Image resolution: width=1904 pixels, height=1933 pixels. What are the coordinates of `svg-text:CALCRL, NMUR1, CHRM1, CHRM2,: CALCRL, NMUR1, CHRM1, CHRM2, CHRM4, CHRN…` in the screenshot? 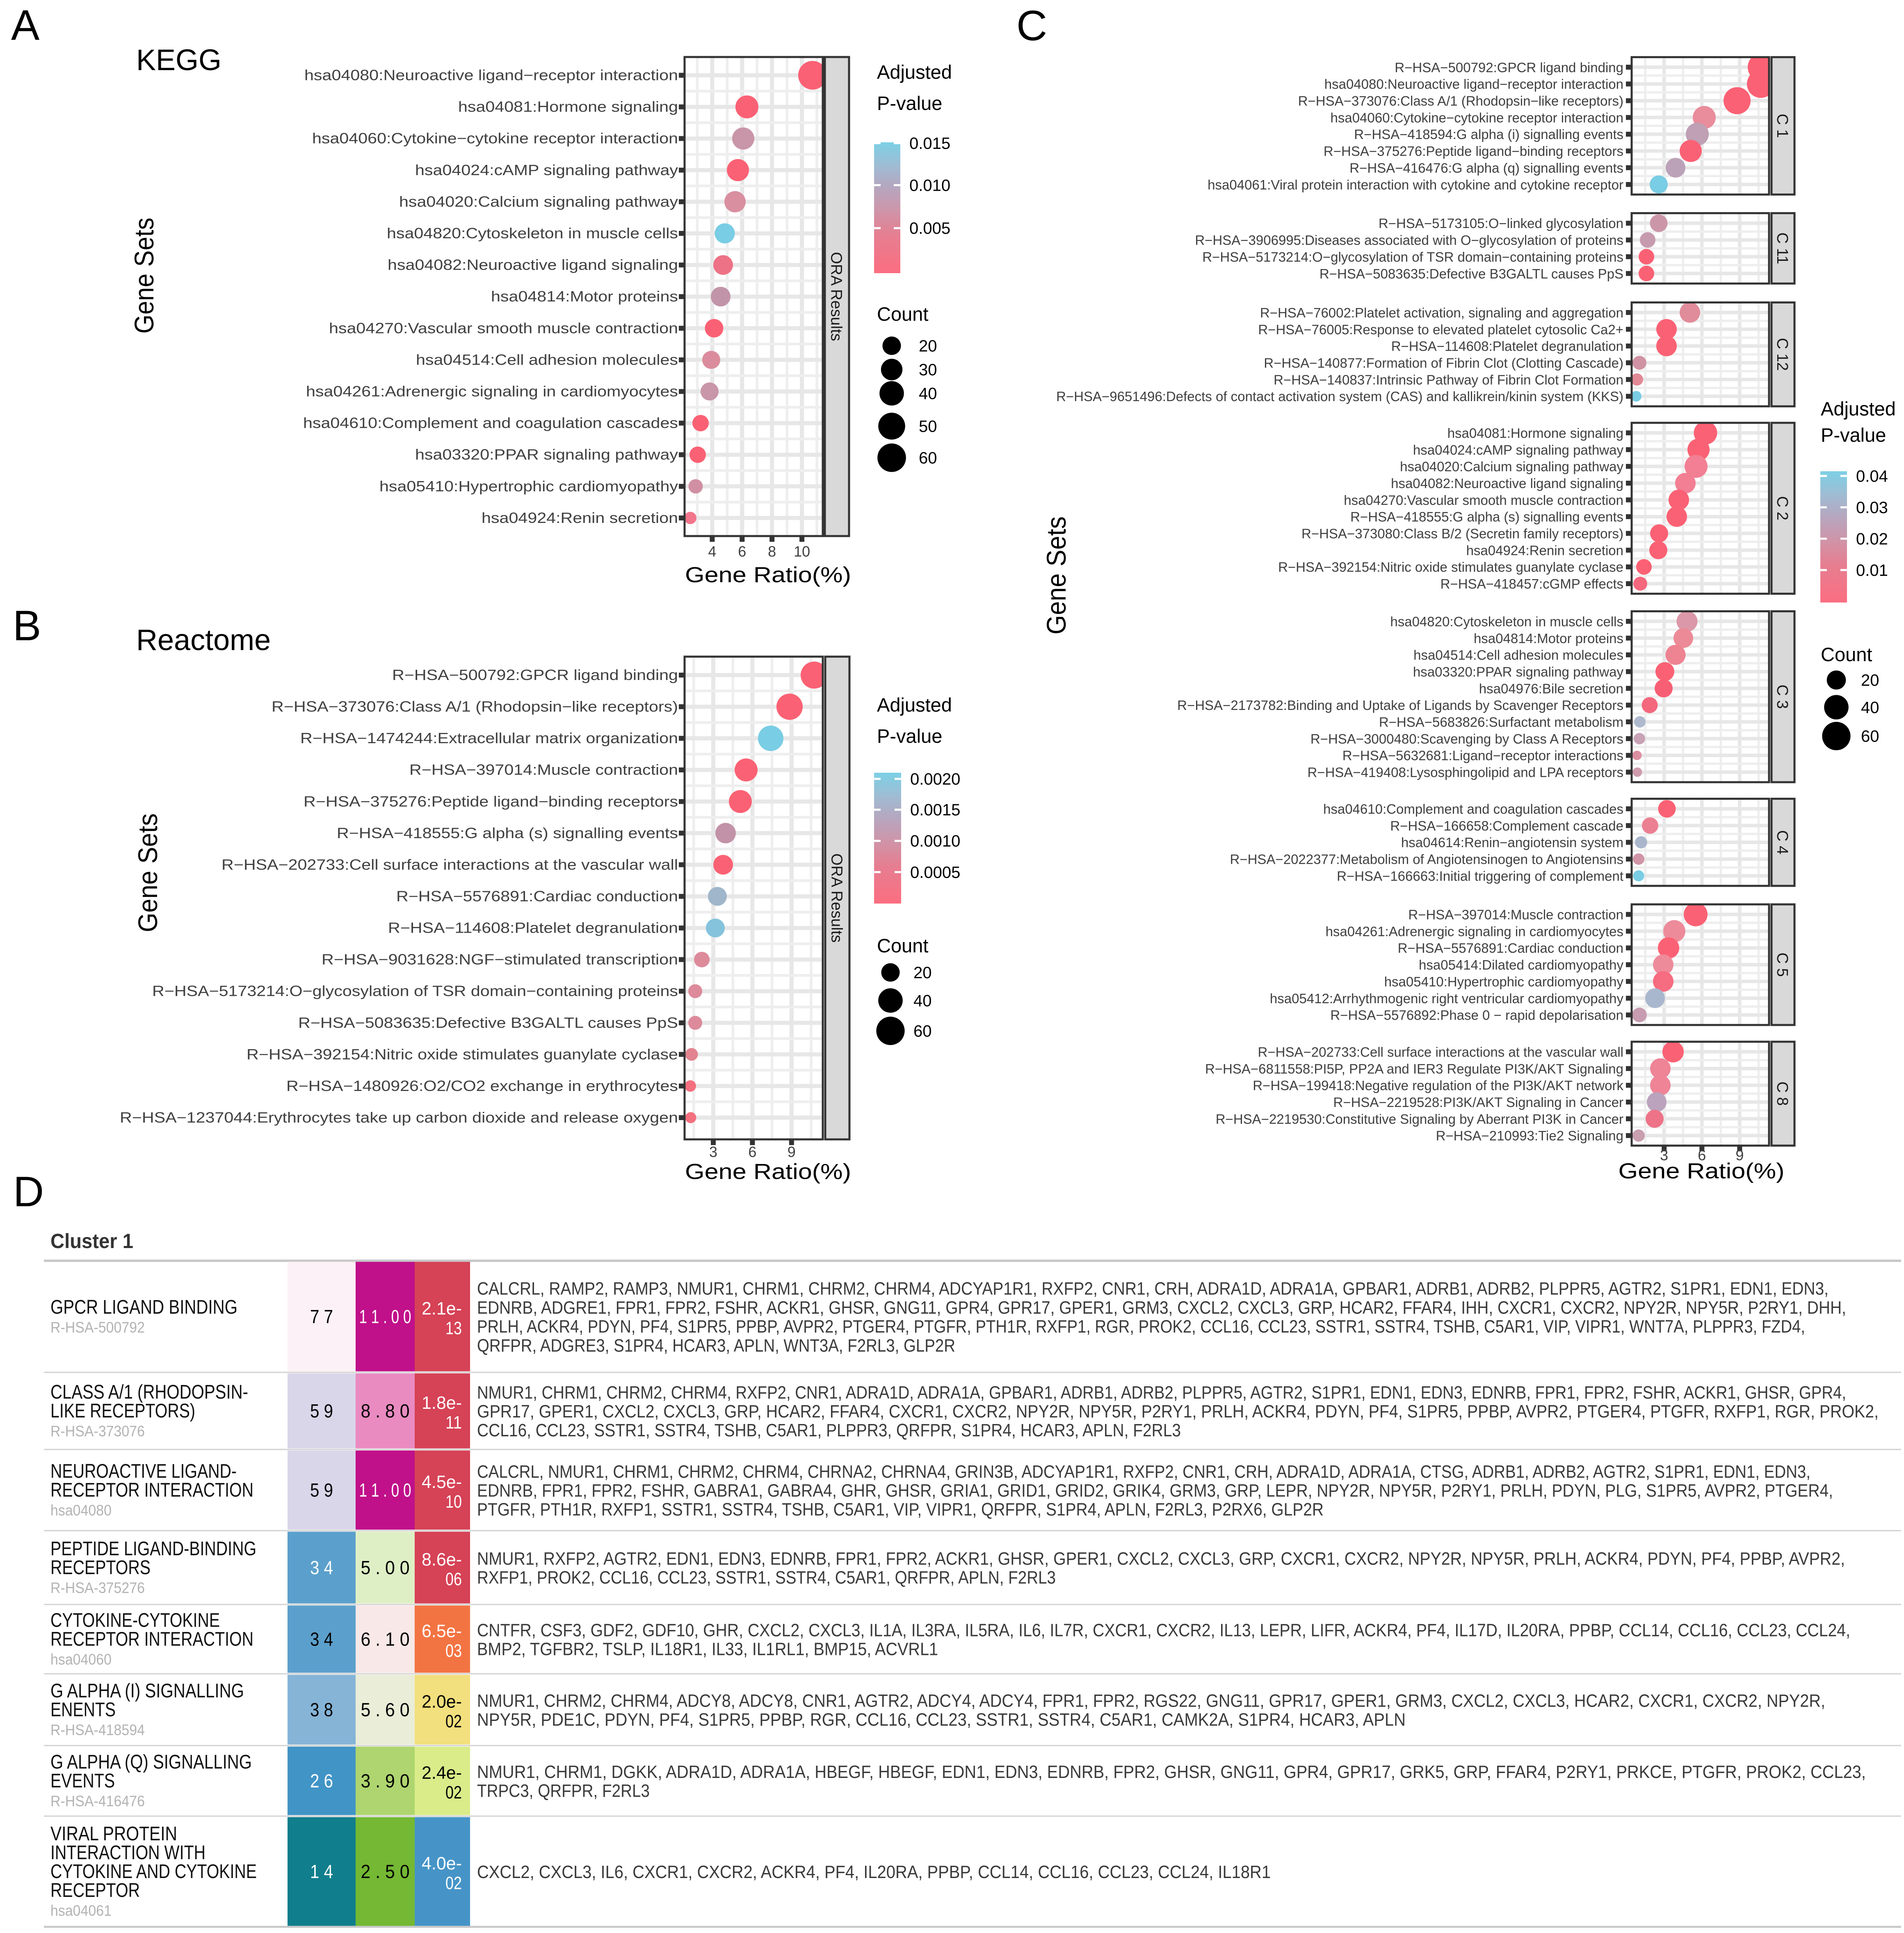 It's located at (1143, 1472).